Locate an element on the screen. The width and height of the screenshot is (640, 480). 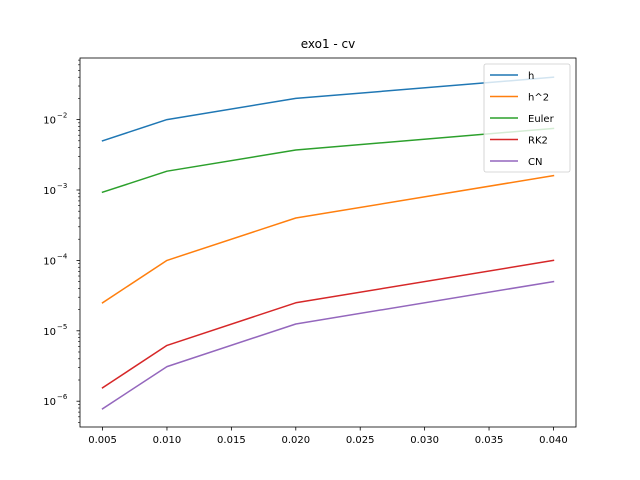
x-tick-label: 0.015 is located at coordinates (231, 440).